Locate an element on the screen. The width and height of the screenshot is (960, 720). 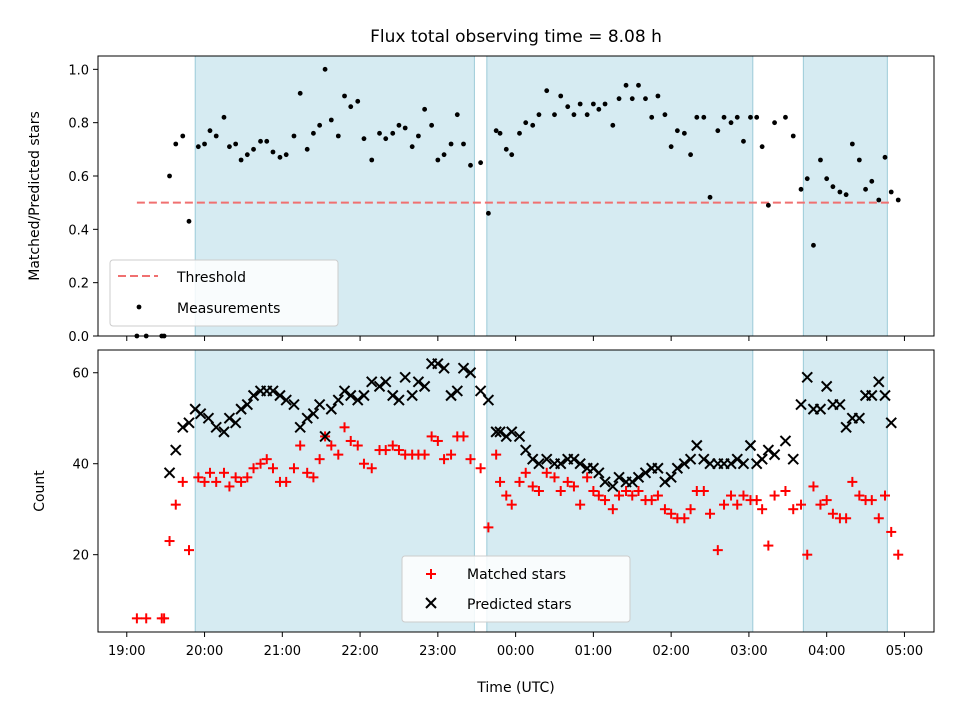
x-tick-label: 03:00 is located at coordinates (748, 651).